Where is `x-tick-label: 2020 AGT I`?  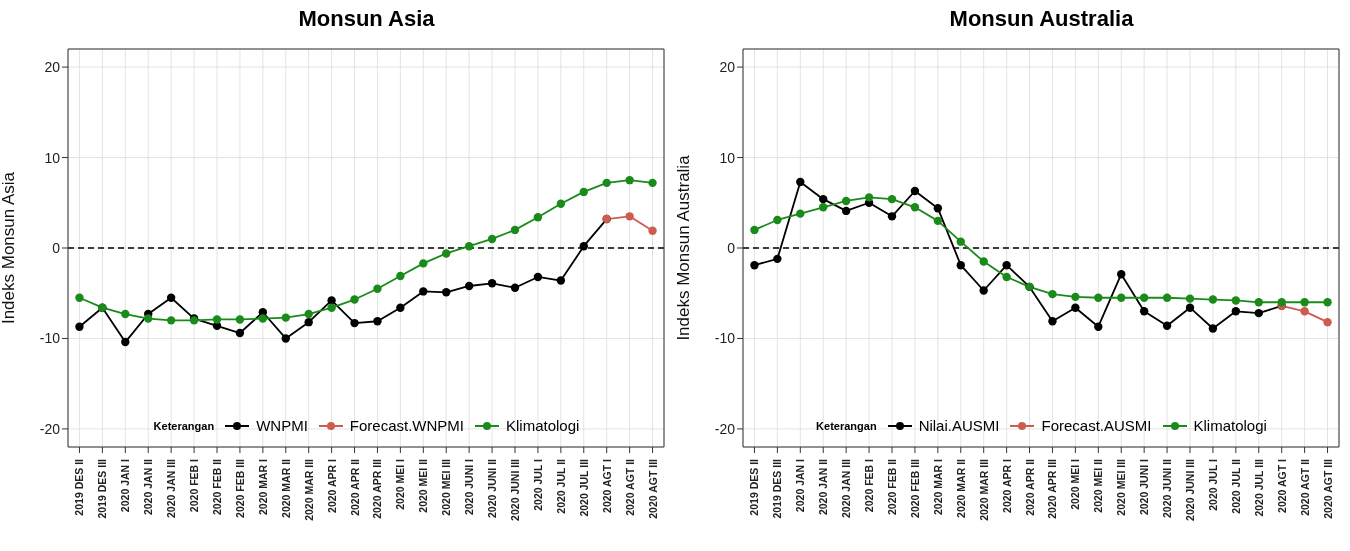
x-tick-label: 2020 AGT I is located at coordinates (606, 485).